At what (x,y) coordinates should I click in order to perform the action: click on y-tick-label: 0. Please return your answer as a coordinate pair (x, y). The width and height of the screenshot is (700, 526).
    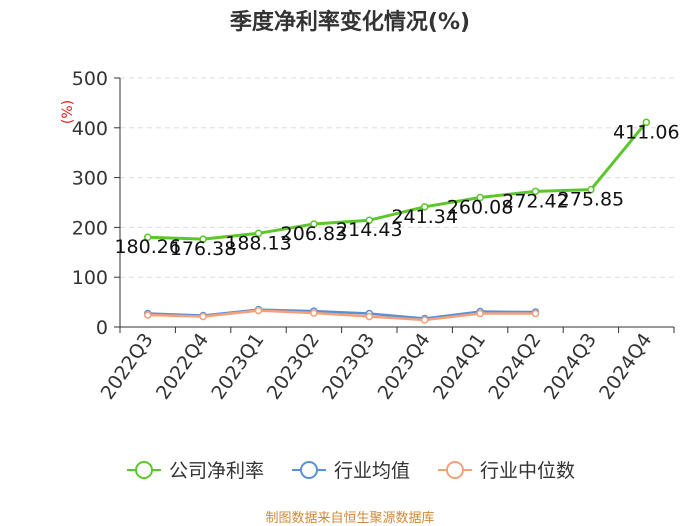
    Looking at the image, I should click on (102, 328).